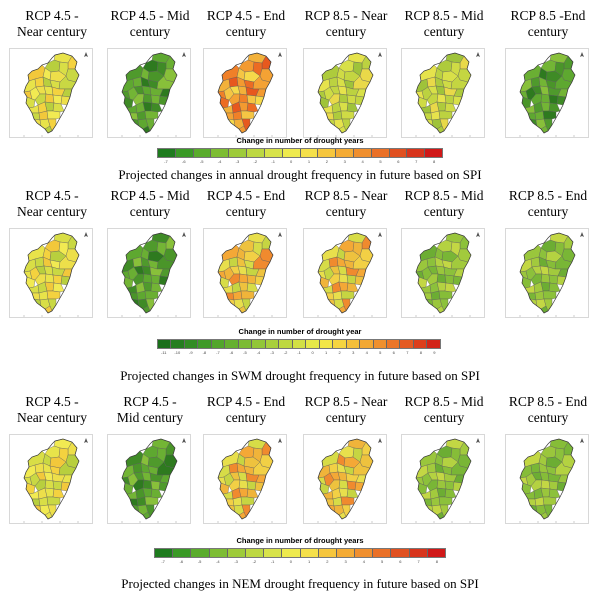 This screenshot has width=600, height=600. What do you see at coordinates (418, 561) in the screenshot?
I see `legend-tick: 7` at bounding box center [418, 561].